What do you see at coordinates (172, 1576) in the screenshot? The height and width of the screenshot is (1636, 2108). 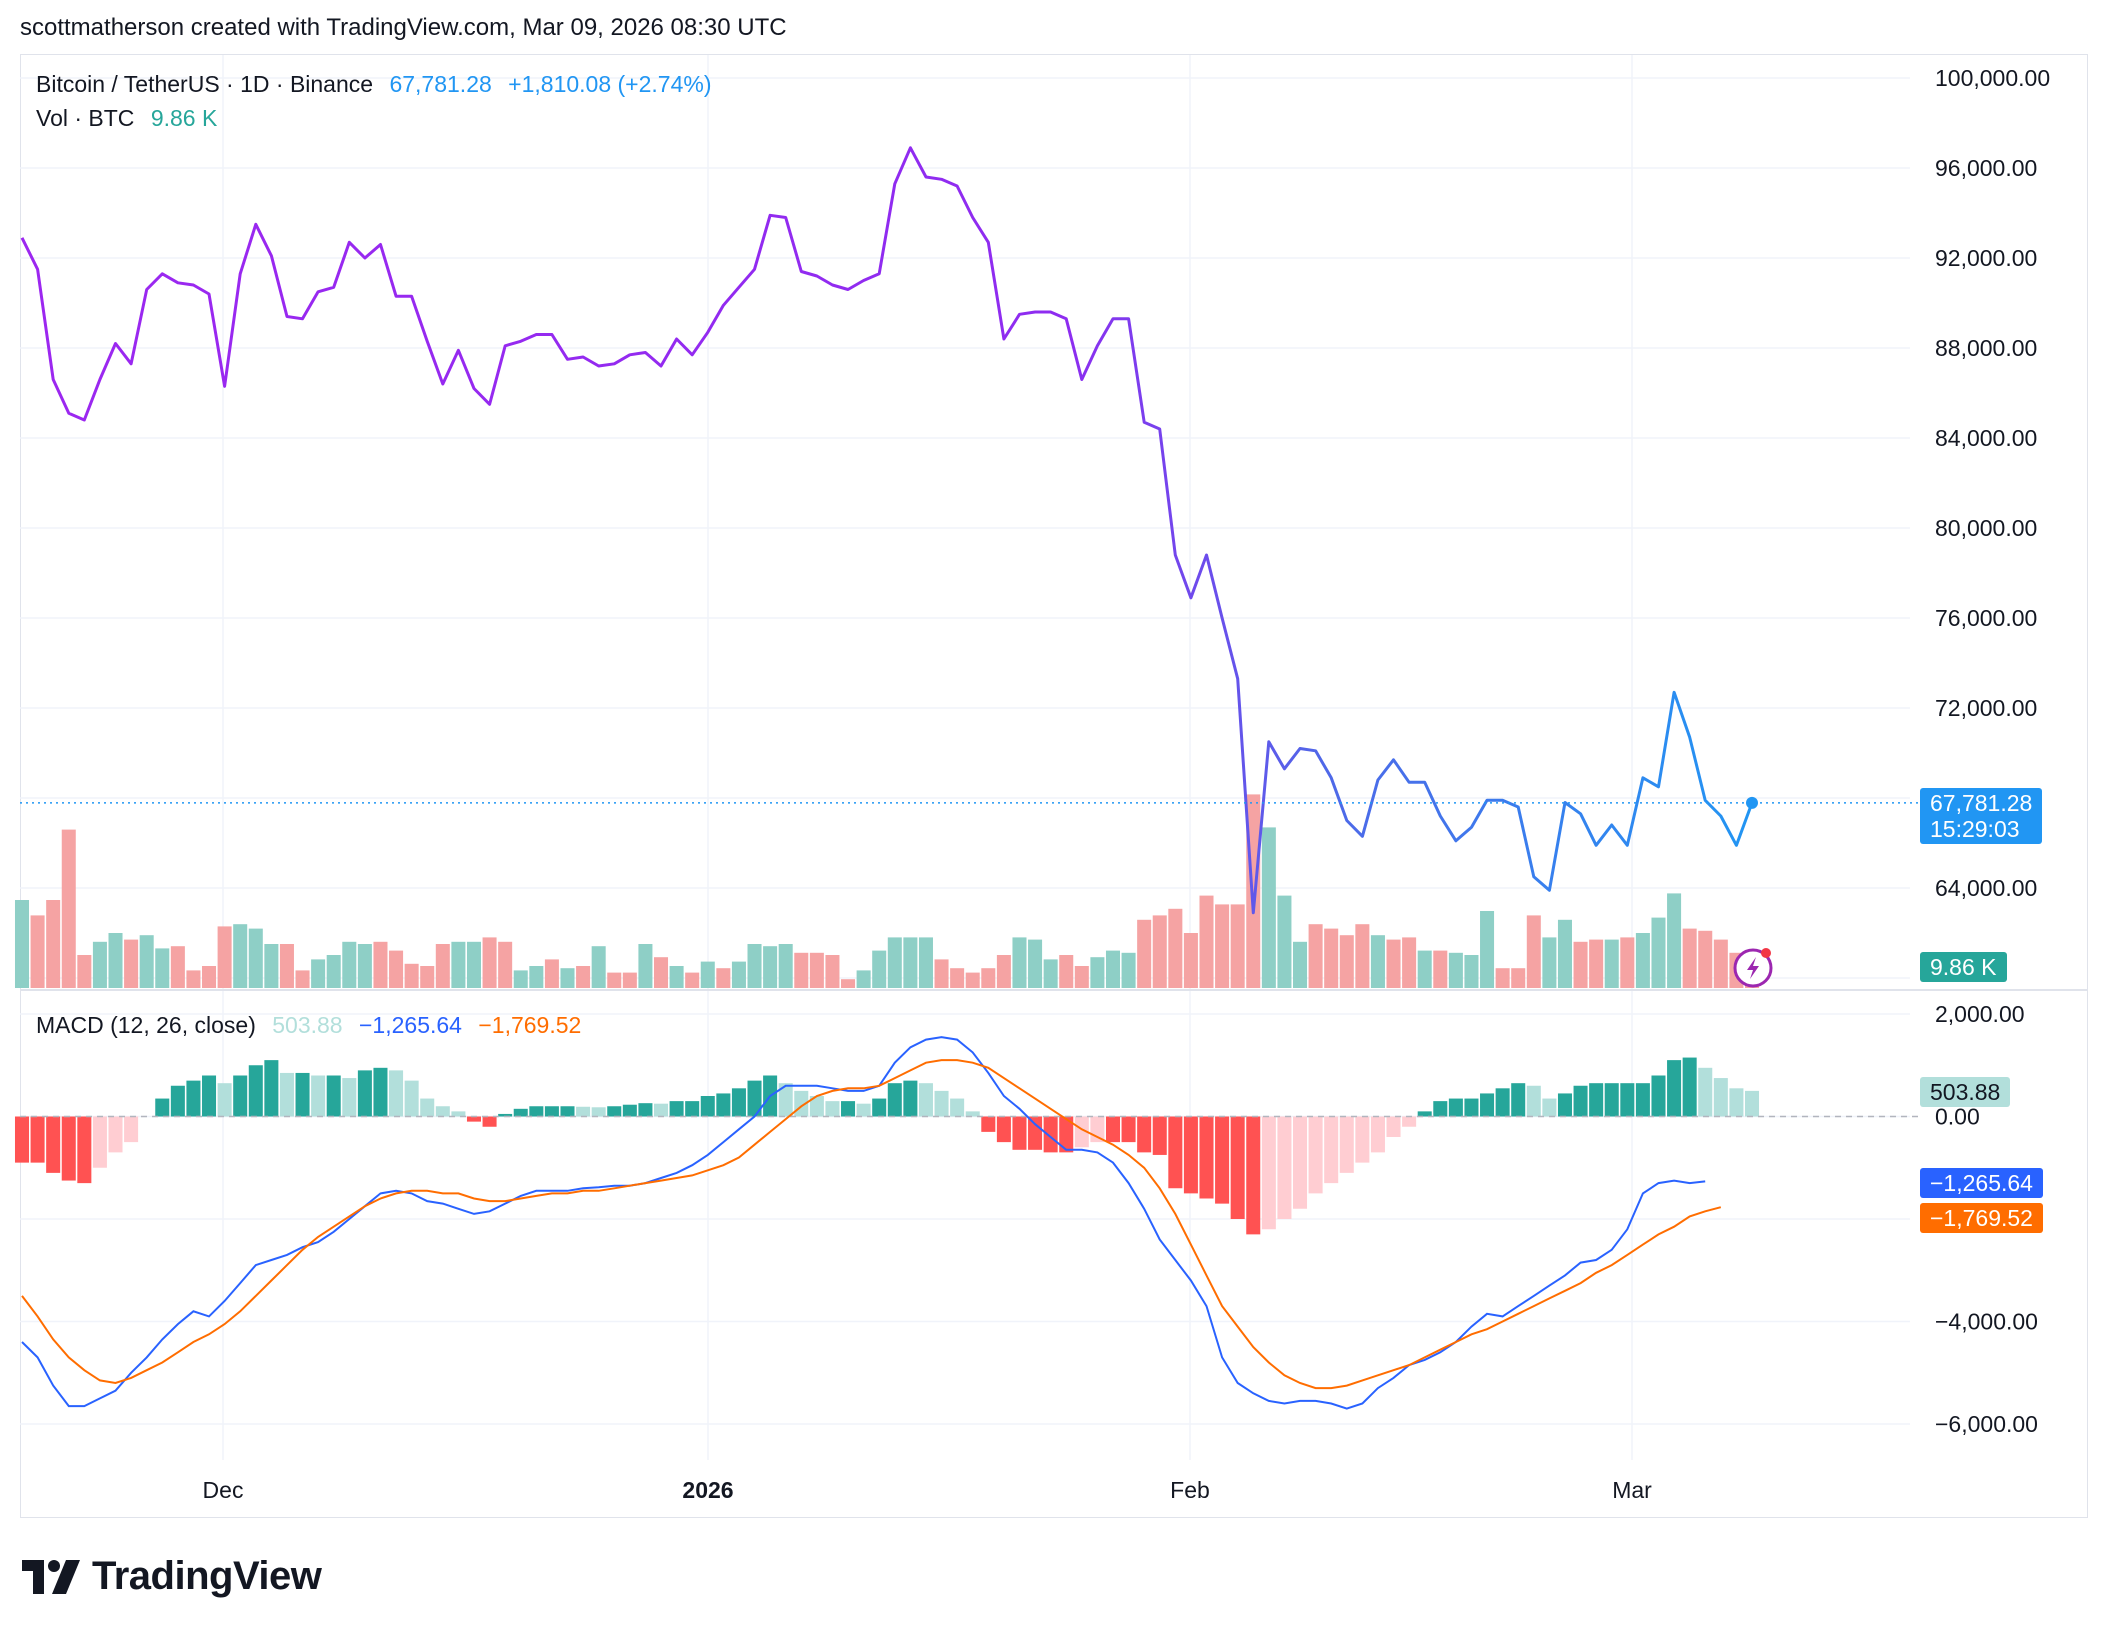 I see `tradingview-logo: TradingView` at bounding box center [172, 1576].